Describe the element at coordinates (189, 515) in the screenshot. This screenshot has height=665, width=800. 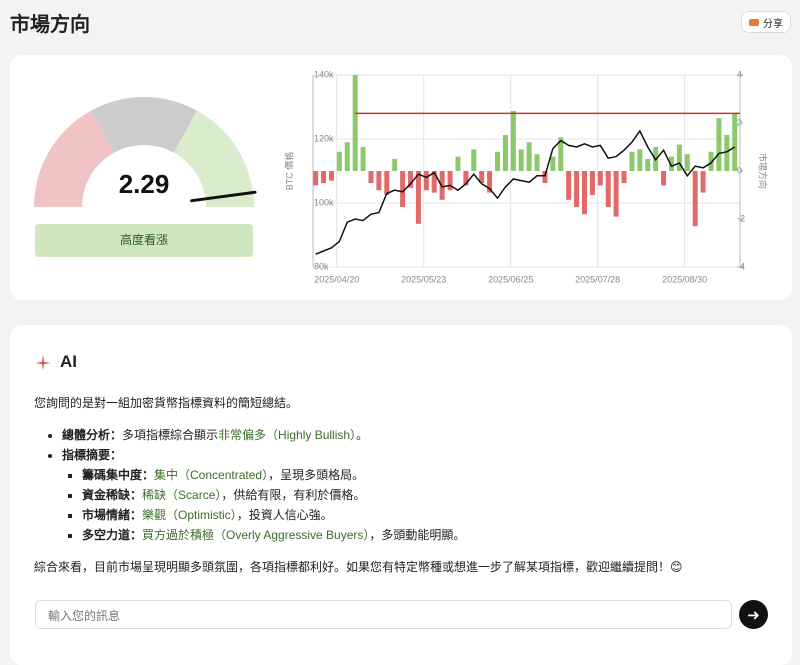
I see `text-segment: 樂觀（Optimistic）` at that location.